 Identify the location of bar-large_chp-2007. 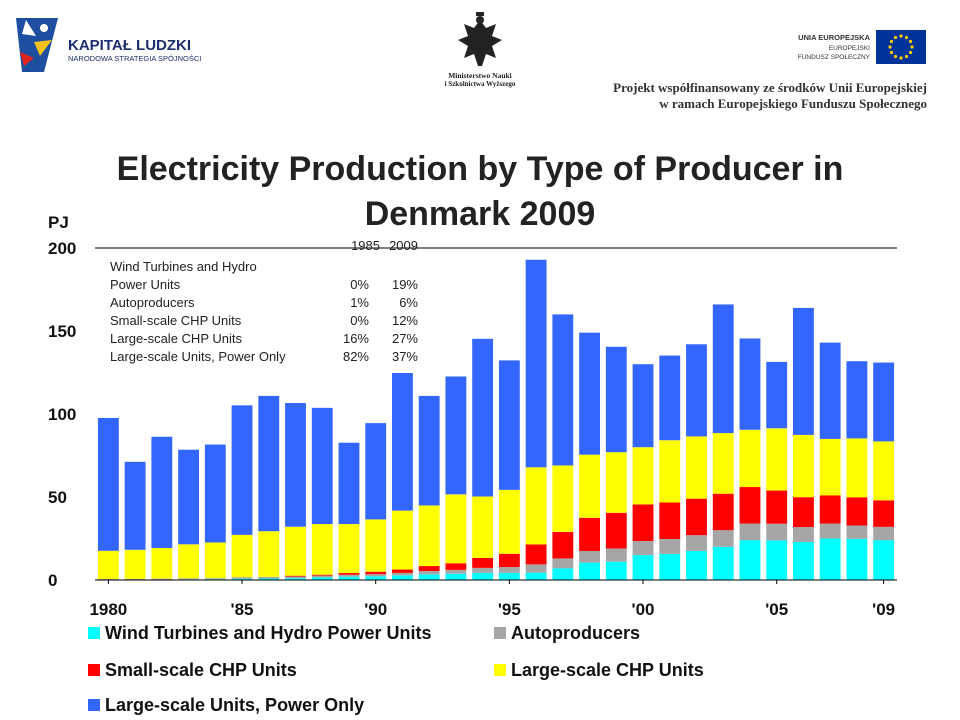
(830, 467).